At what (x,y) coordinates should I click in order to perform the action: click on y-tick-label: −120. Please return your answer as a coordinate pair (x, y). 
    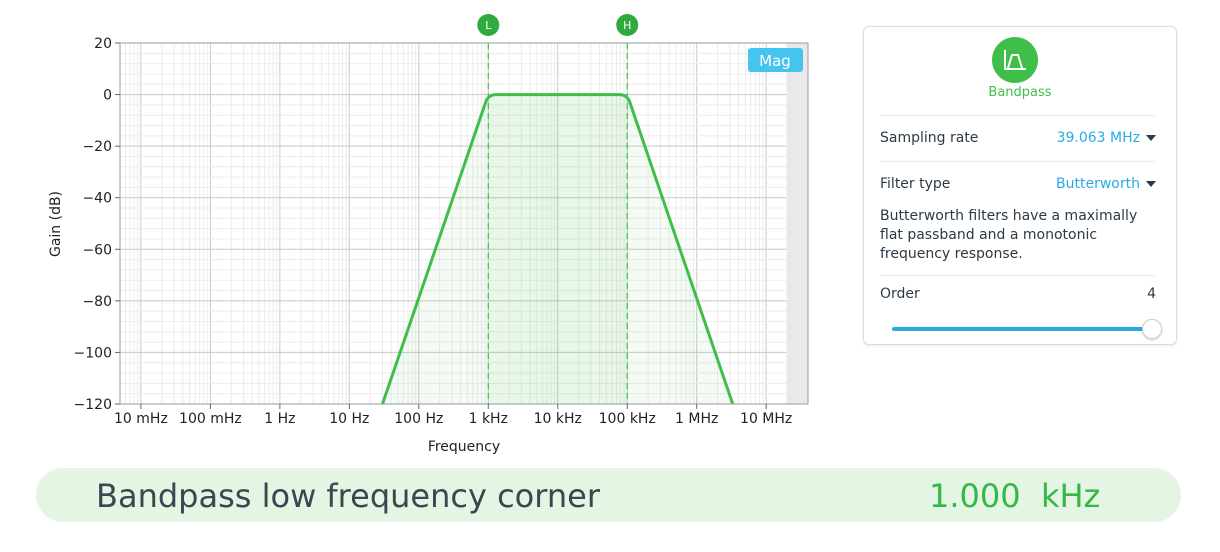
    Looking at the image, I should click on (93, 405).